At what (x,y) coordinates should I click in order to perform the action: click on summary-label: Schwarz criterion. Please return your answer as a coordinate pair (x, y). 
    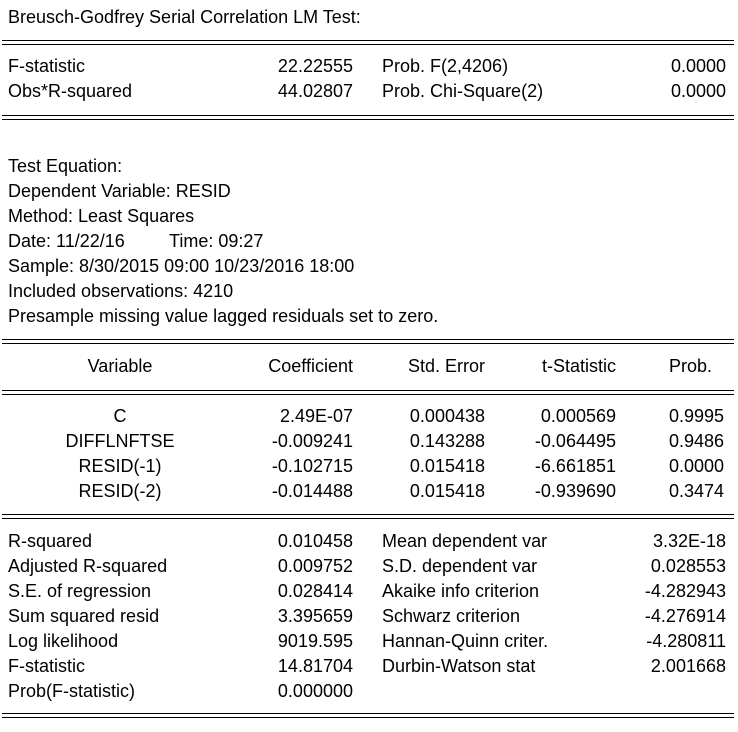
    Looking at the image, I should click on (451, 616).